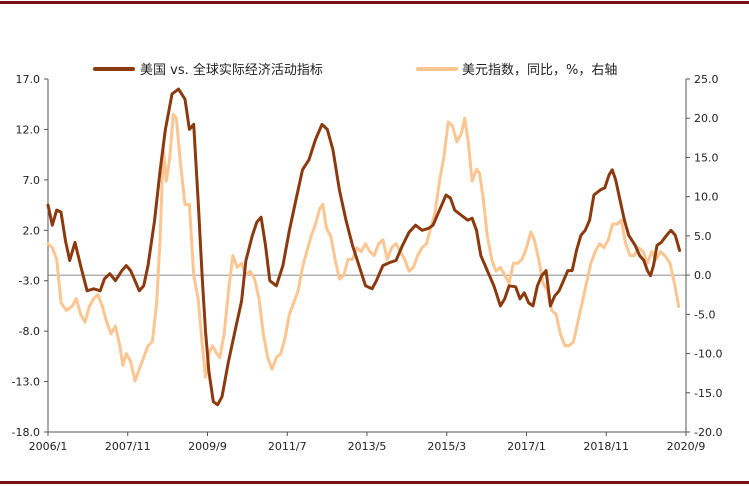 The height and width of the screenshot is (486, 749). Describe the element at coordinates (706, 197) in the screenshot. I see `right-tick-label: 10.0` at that location.